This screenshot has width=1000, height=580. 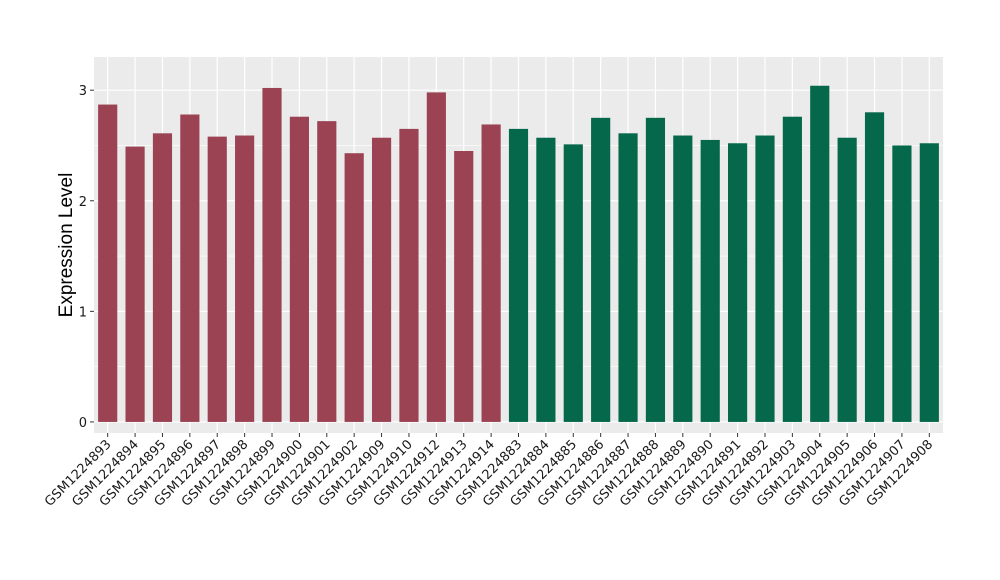 What do you see at coordinates (820, 253) in the screenshot?
I see `bar-GSM1224904` at bounding box center [820, 253].